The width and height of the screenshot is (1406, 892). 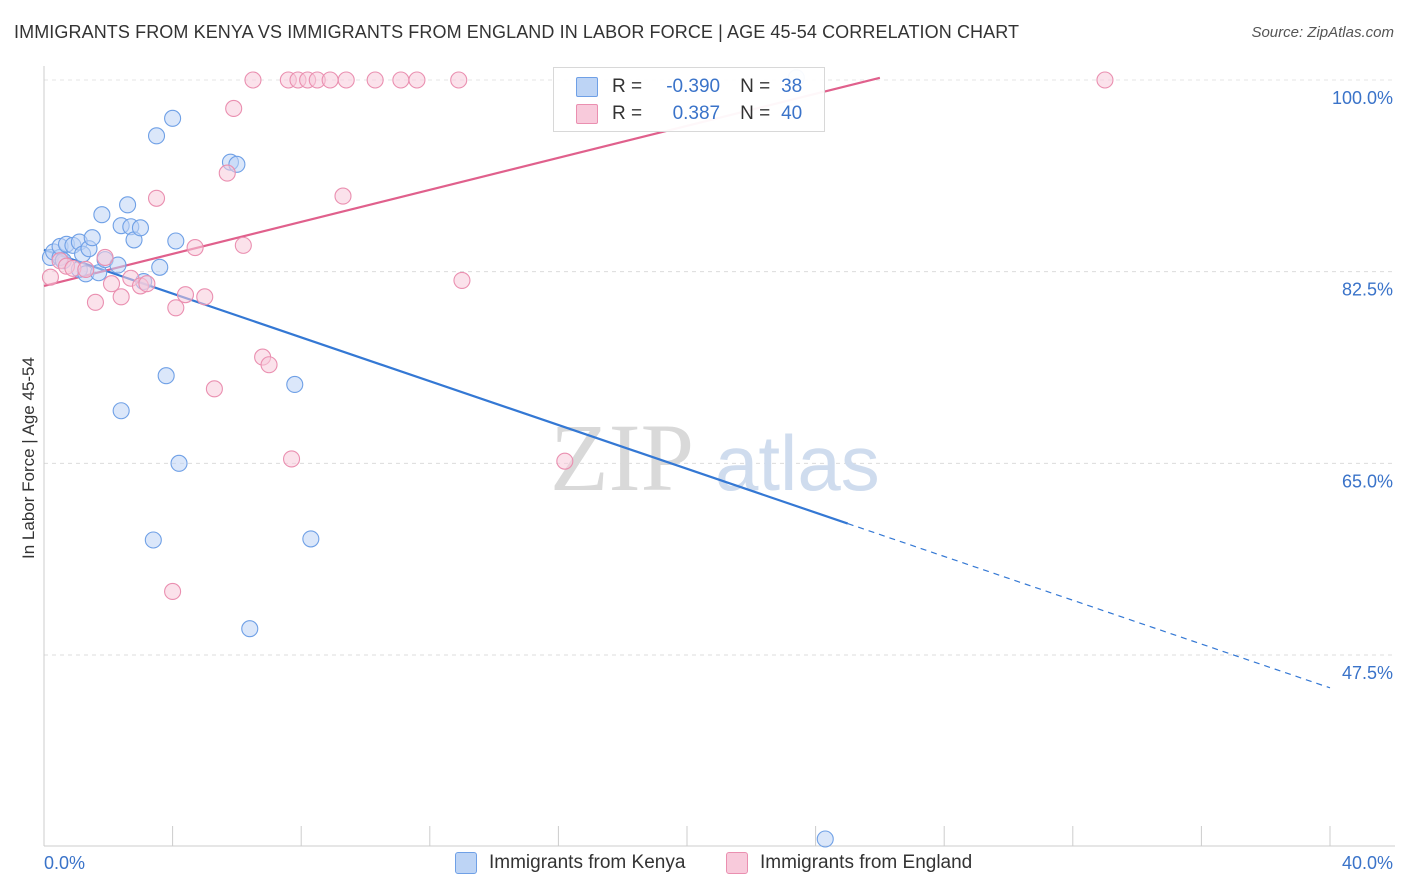 What do you see at coordinates (755, 86) in the screenshot?
I see `kenya-n-label: N =` at bounding box center [755, 86].